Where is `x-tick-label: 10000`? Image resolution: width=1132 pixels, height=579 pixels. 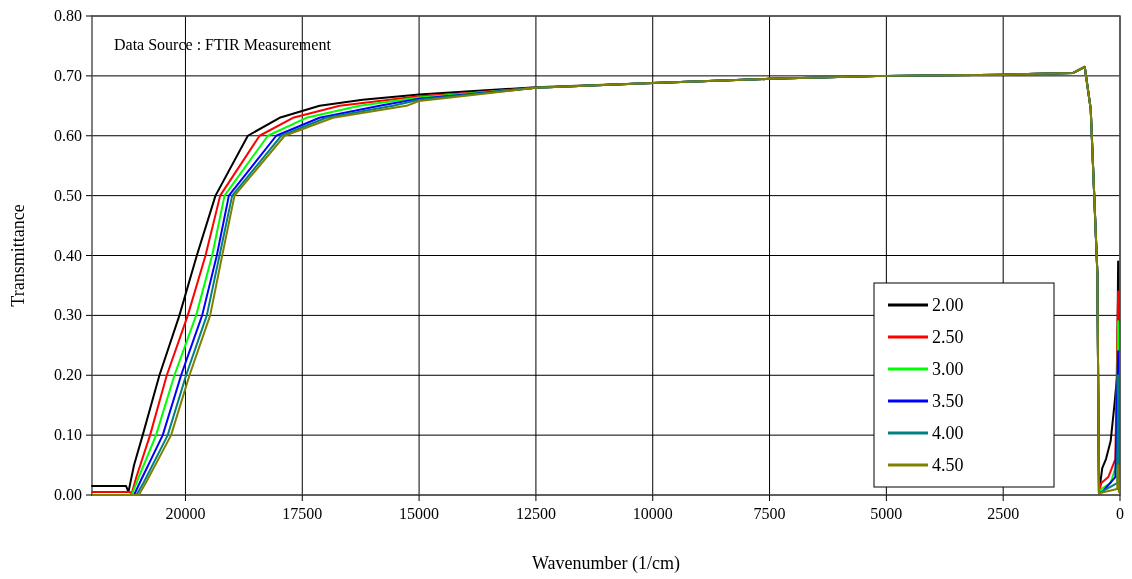
x-tick-label: 10000 is located at coordinates (652, 513).